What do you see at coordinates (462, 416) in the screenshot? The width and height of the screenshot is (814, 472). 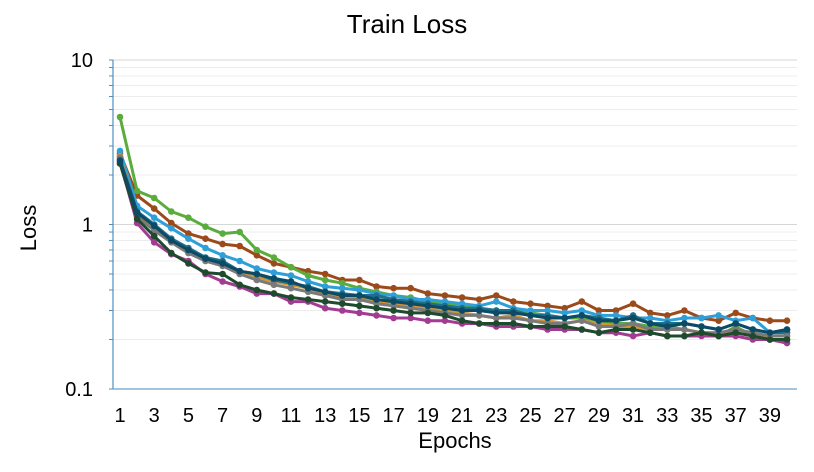 I see `x-tick-label: 21` at bounding box center [462, 416].